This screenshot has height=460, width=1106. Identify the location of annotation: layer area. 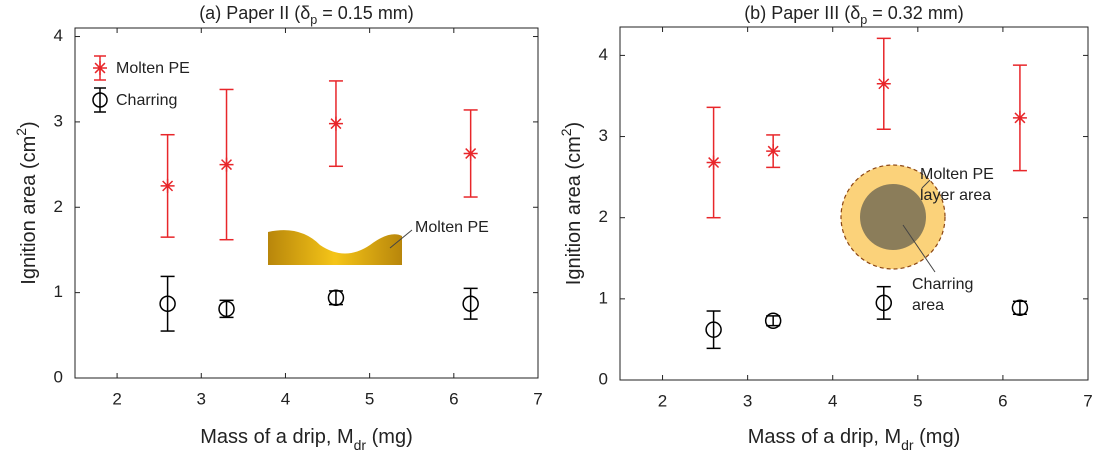
(955, 195).